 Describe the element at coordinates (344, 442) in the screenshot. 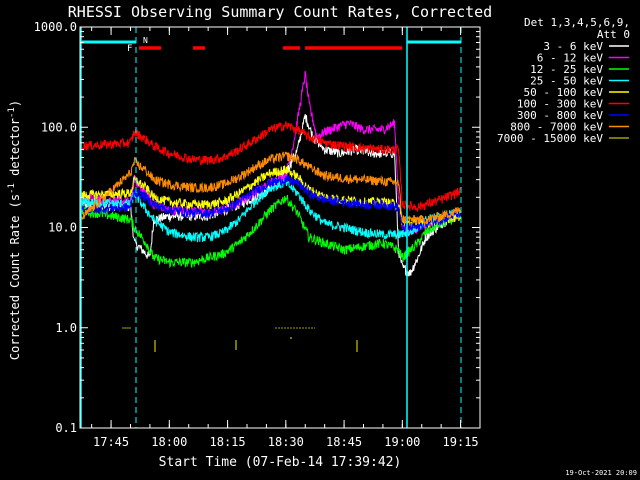

I see `x-tick-label-4: 18:45` at that location.